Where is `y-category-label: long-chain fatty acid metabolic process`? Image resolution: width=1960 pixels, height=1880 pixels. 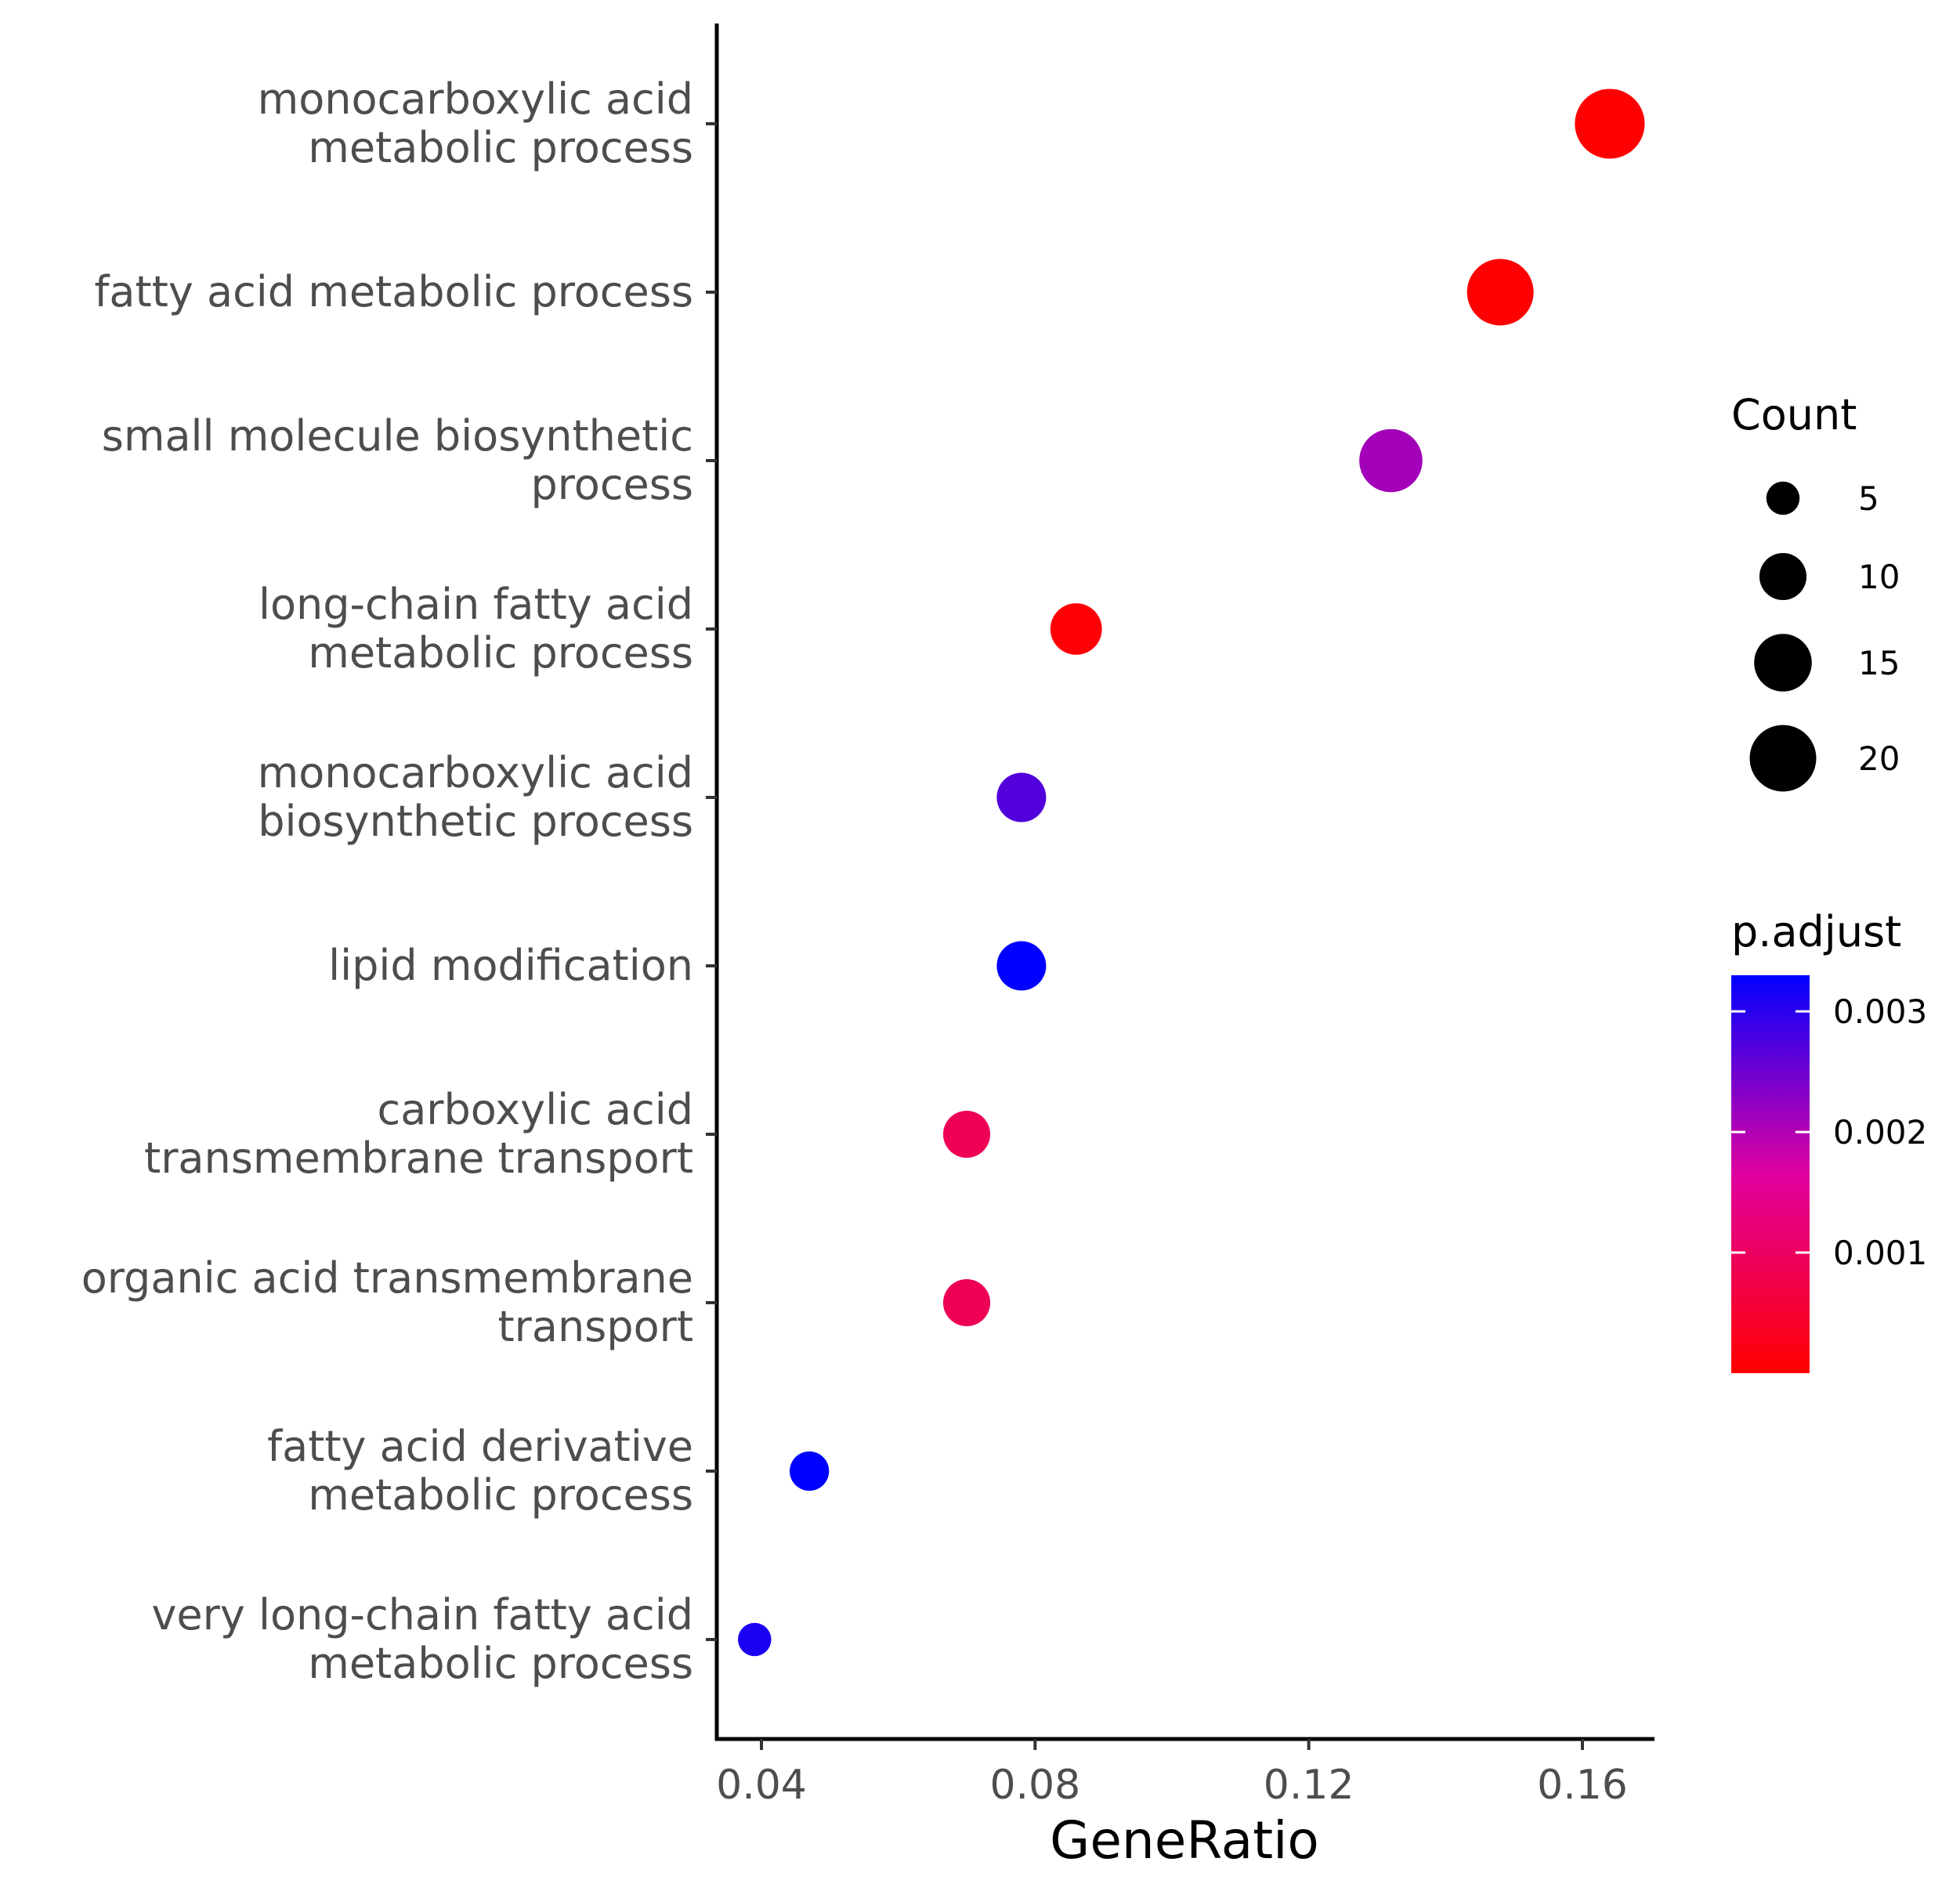 y-category-label: long-chain fatty acid metabolic process is located at coordinates (476, 629).